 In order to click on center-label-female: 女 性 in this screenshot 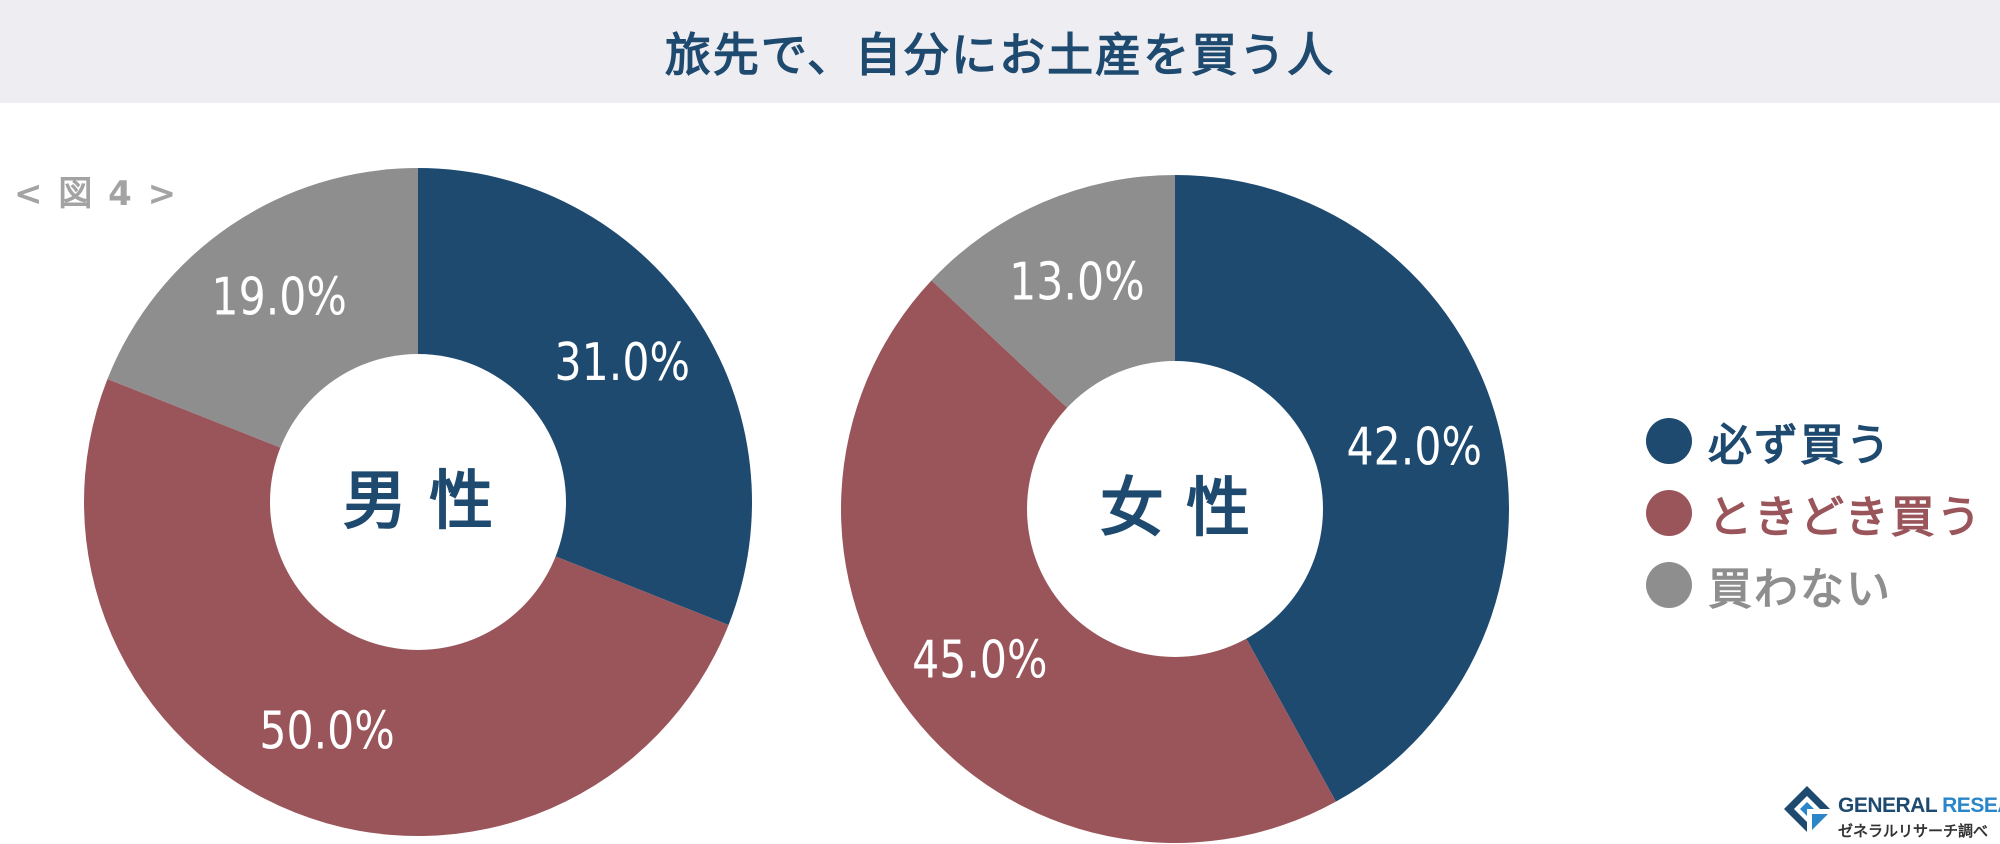, I will do `click(1175, 509)`.